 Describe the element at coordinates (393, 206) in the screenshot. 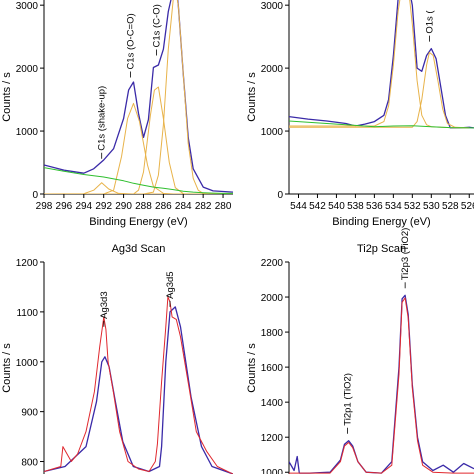

I see `x-tick-label: 534` at that location.